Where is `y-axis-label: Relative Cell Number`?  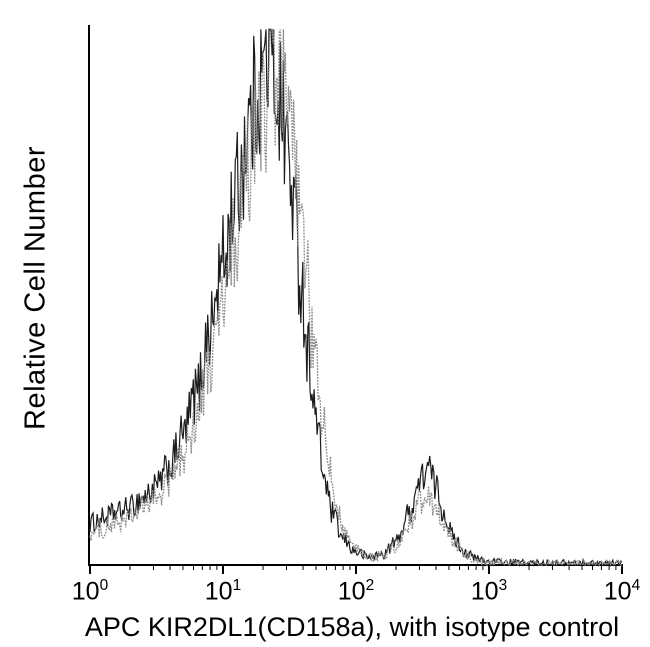
y-axis-label: Relative Cell Number is located at coordinates (35, 288).